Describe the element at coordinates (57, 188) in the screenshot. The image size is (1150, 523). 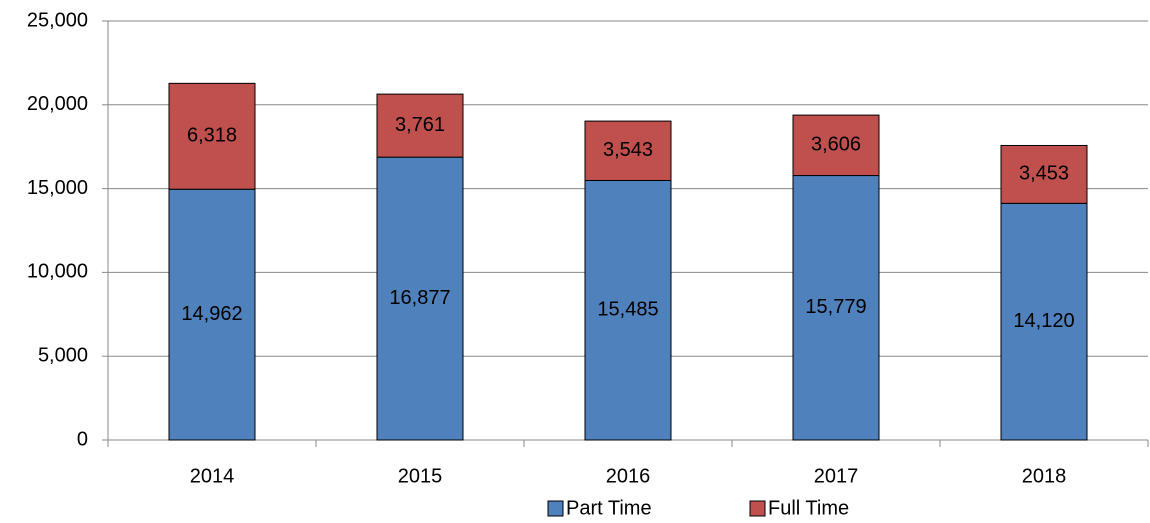
I see `y-tick-label: 15,000` at that location.